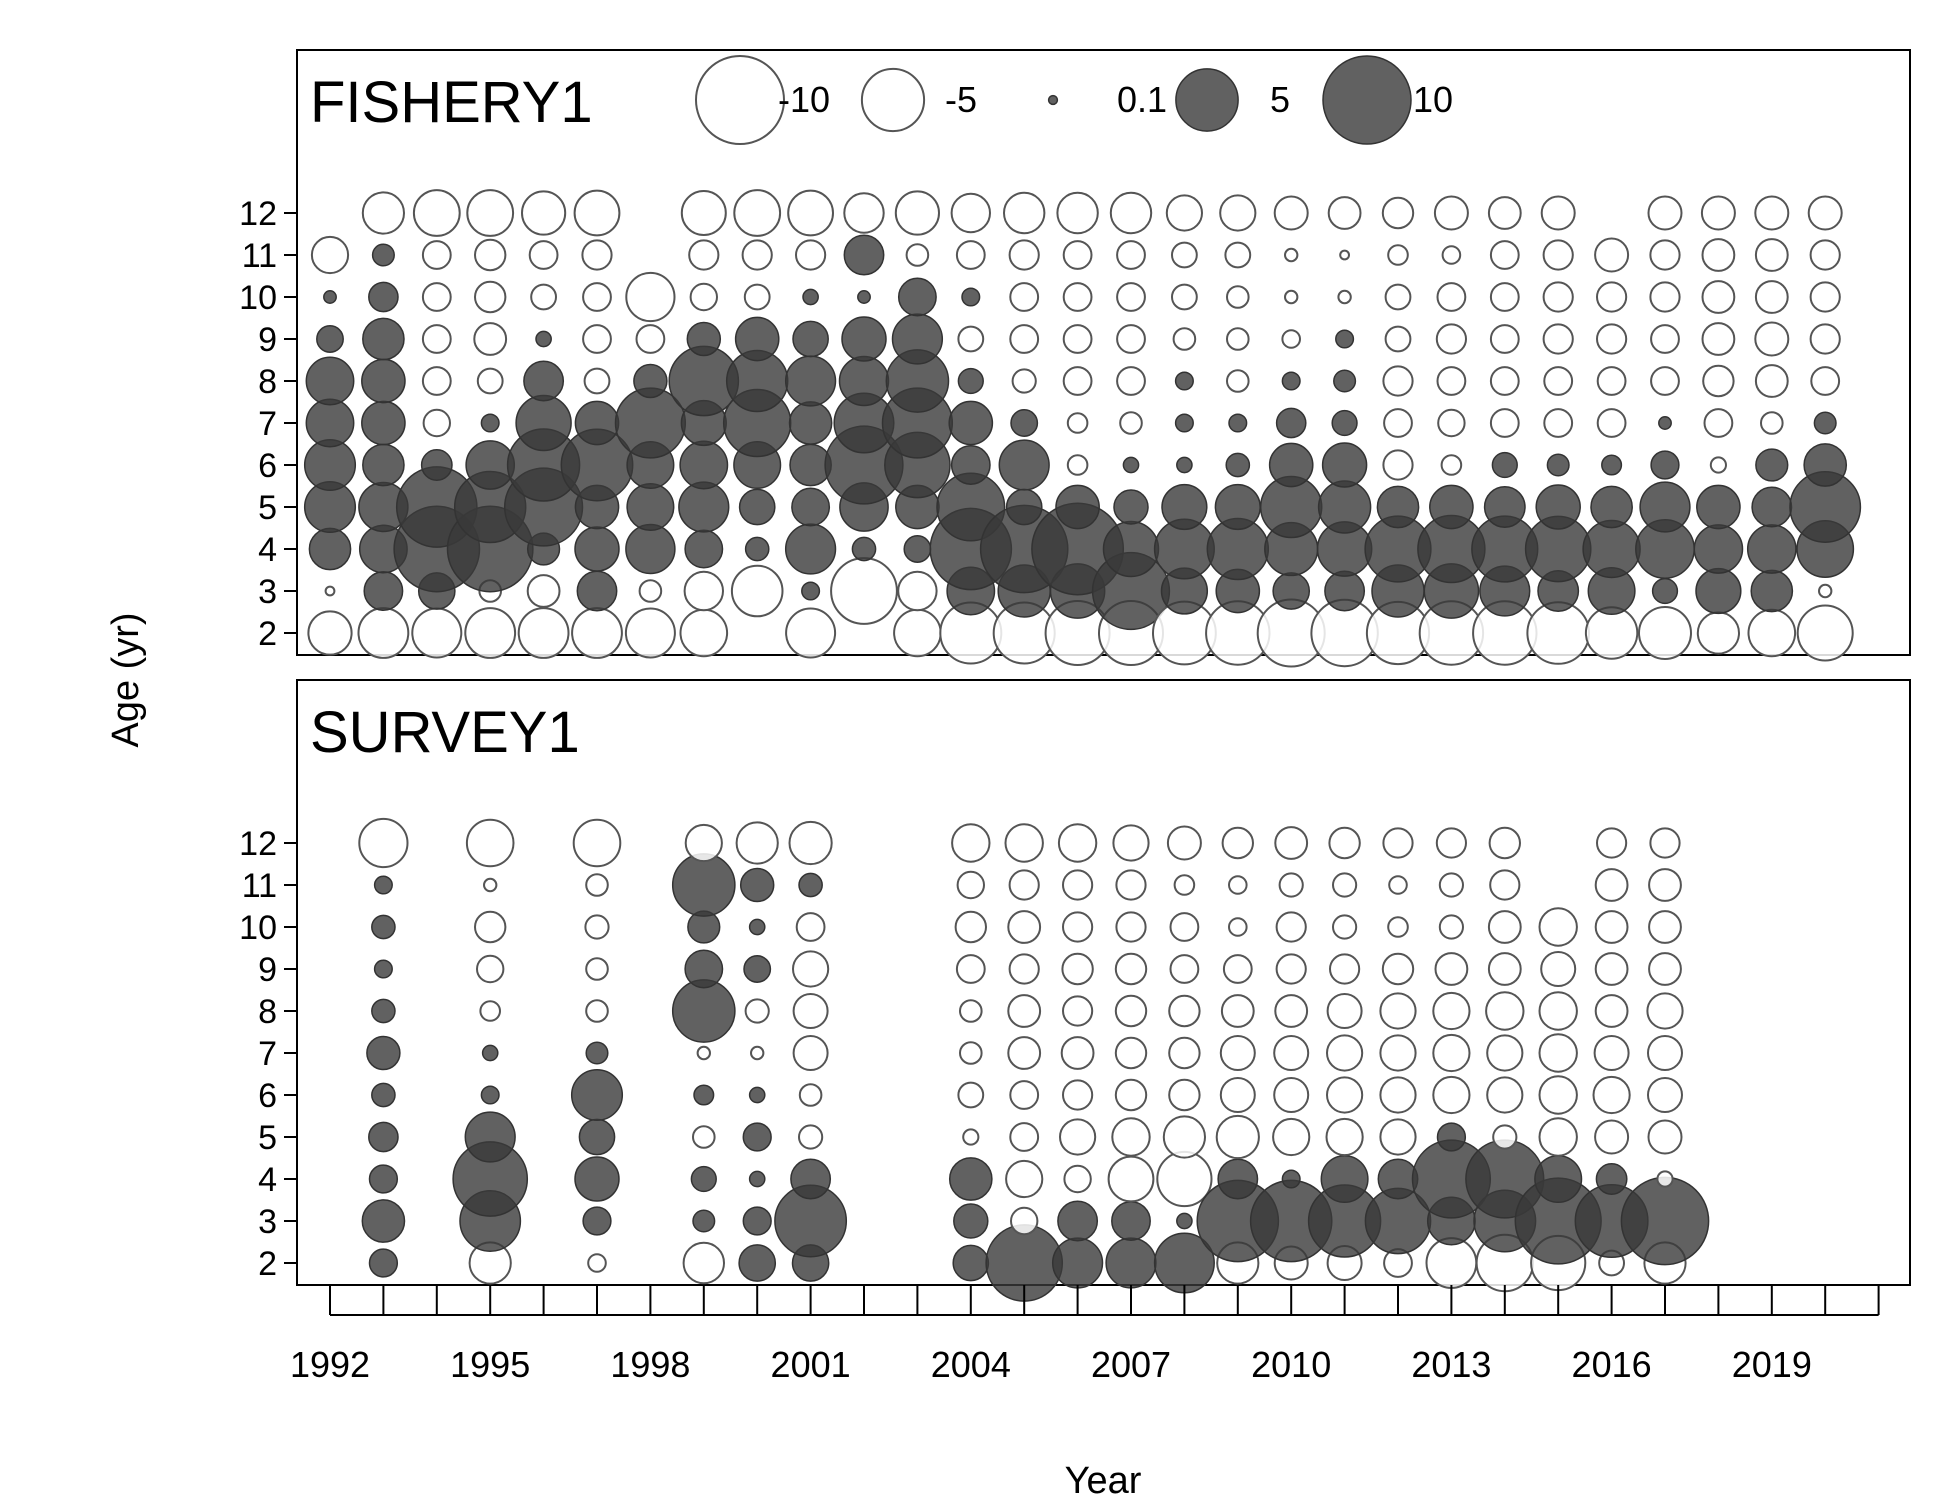 The image size is (1950, 1500). Describe the element at coordinates (1367, 100) in the screenshot. I see `legend-bubble` at that location.